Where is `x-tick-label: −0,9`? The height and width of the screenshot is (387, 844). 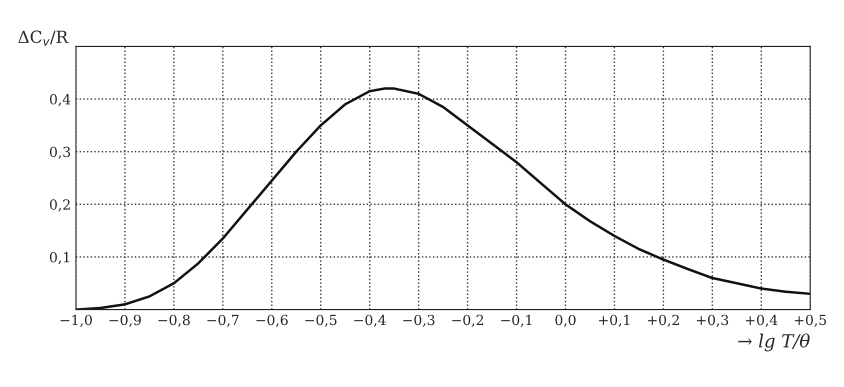
x-tick-label: −0,9 is located at coordinates (125, 320).